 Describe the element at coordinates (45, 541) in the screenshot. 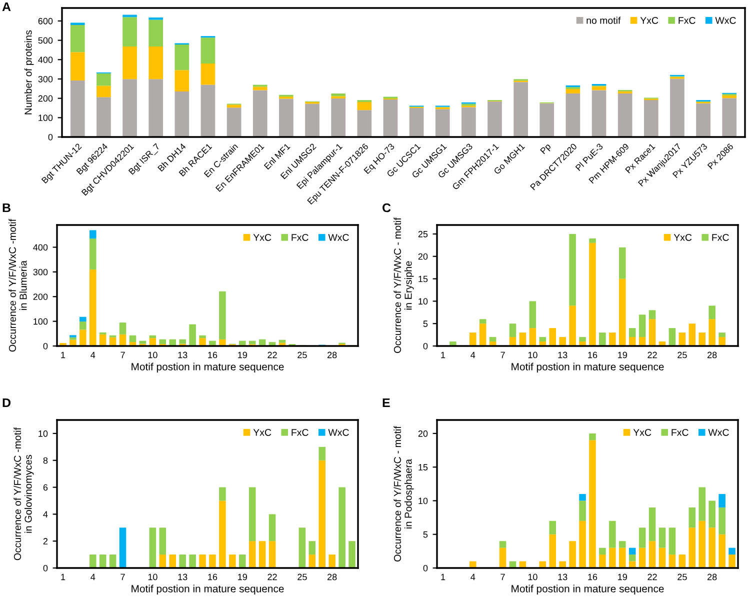

I see `y-tick-label: 2` at that location.